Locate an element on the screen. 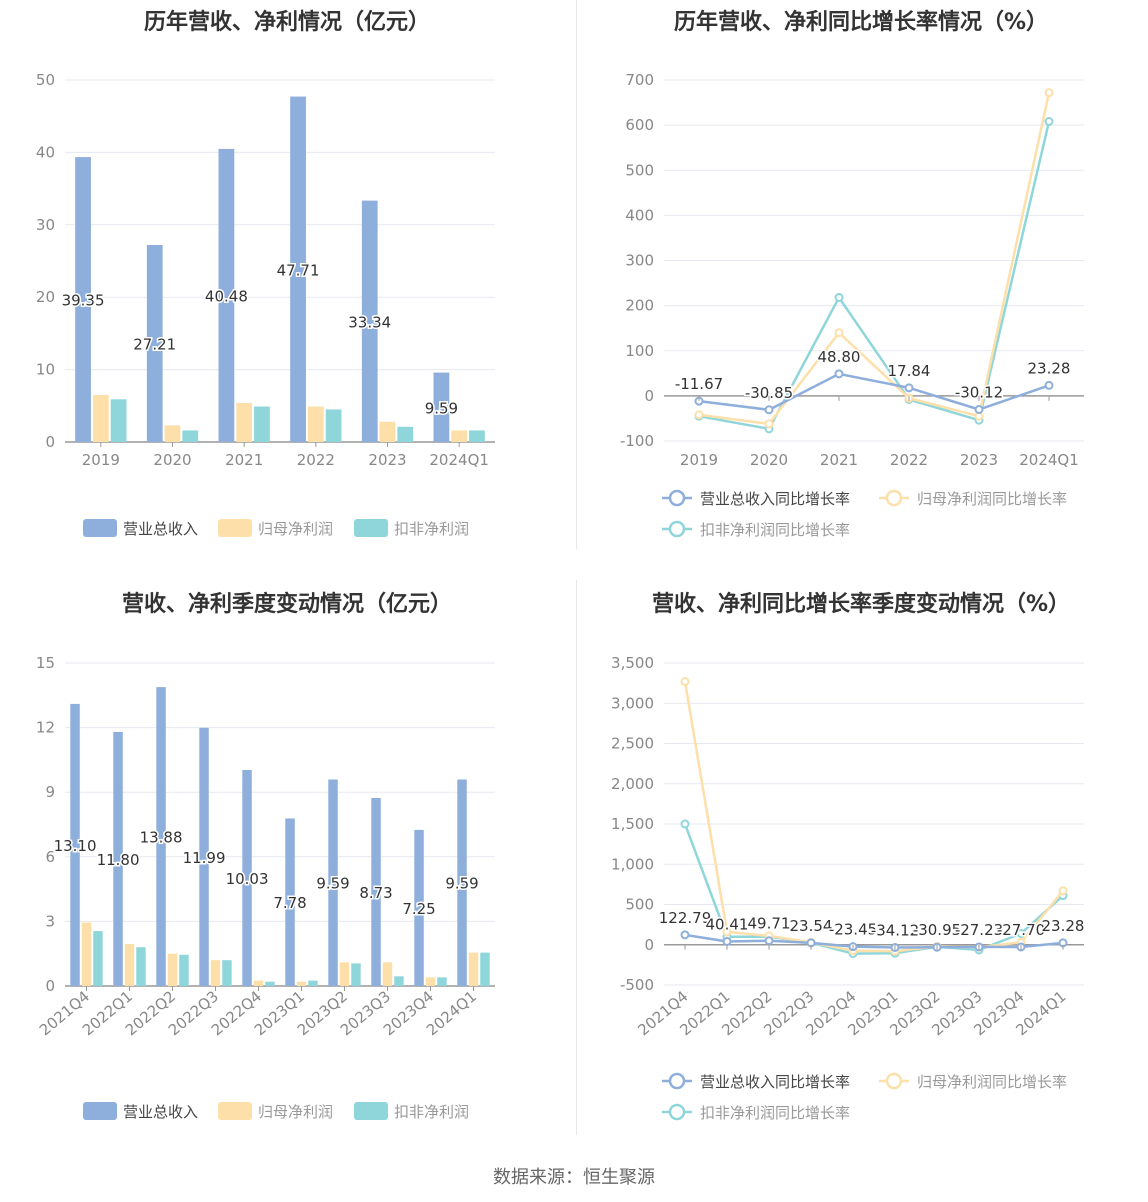  y-tick-label: -500 is located at coordinates (637, 985).